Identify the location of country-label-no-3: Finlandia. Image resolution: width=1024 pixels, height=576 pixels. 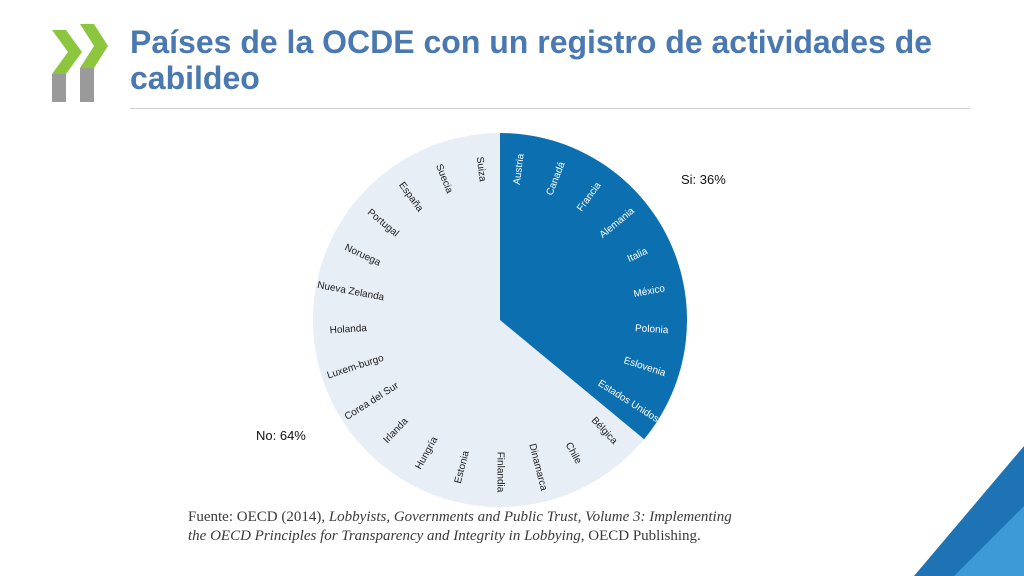
(499, 472).